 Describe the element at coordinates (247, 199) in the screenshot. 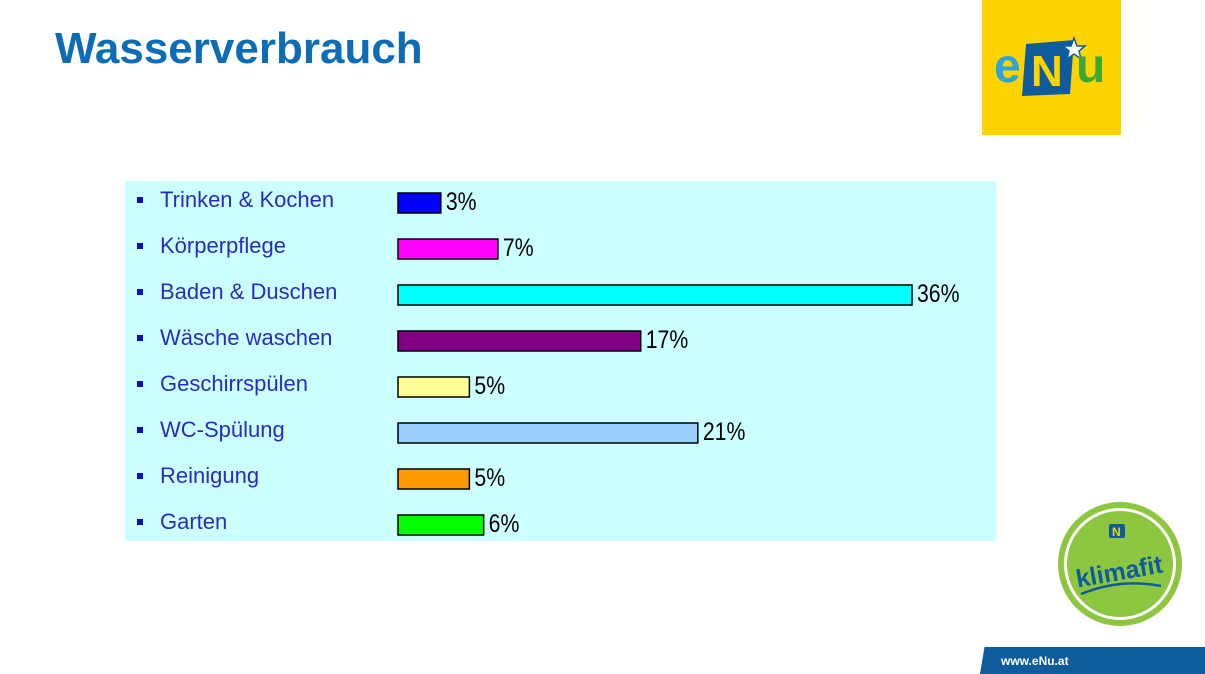

I see `category-label: Trinken & Kochen` at that location.